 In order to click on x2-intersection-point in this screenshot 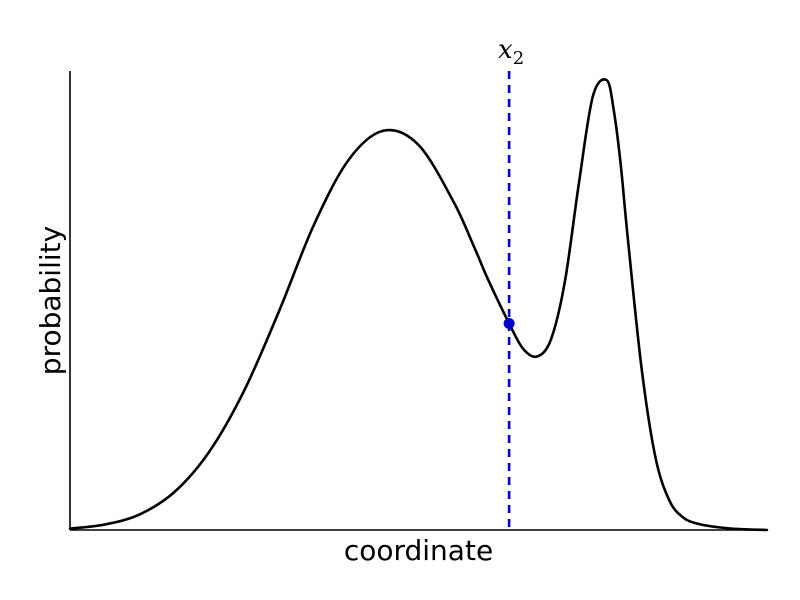, I will do `click(509, 323)`.